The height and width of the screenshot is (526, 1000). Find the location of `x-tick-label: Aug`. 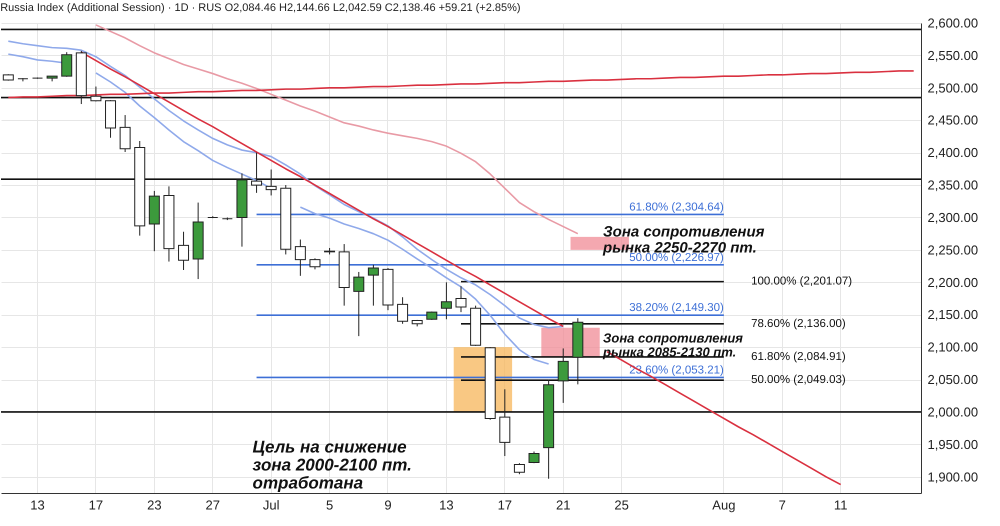

x-tick-label: Aug is located at coordinates (724, 505).